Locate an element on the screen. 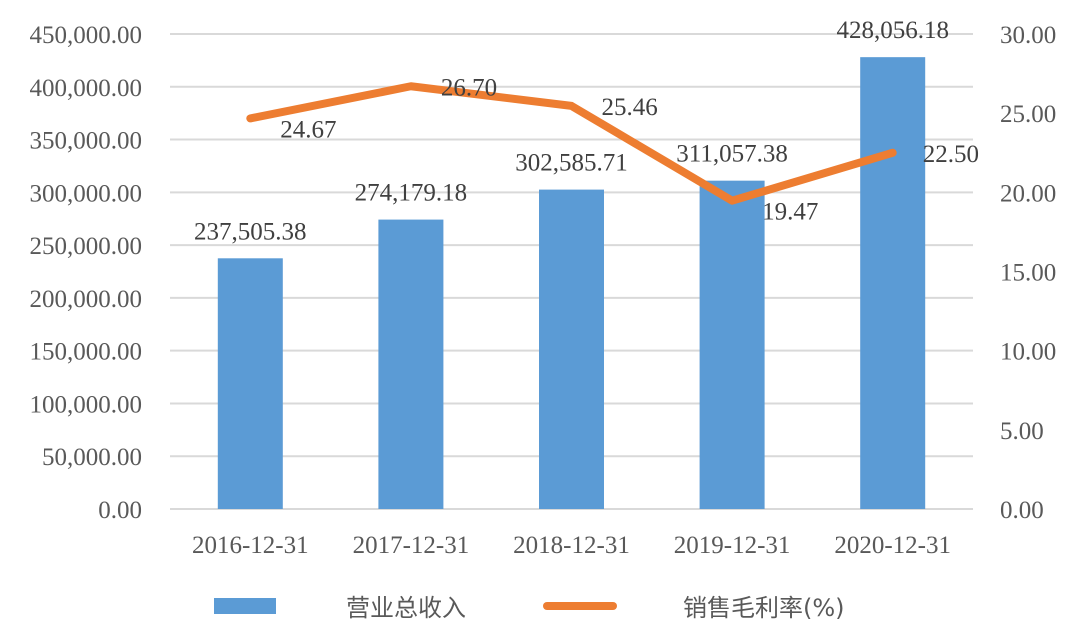  line-value-label: 22.50 is located at coordinates (951, 154).